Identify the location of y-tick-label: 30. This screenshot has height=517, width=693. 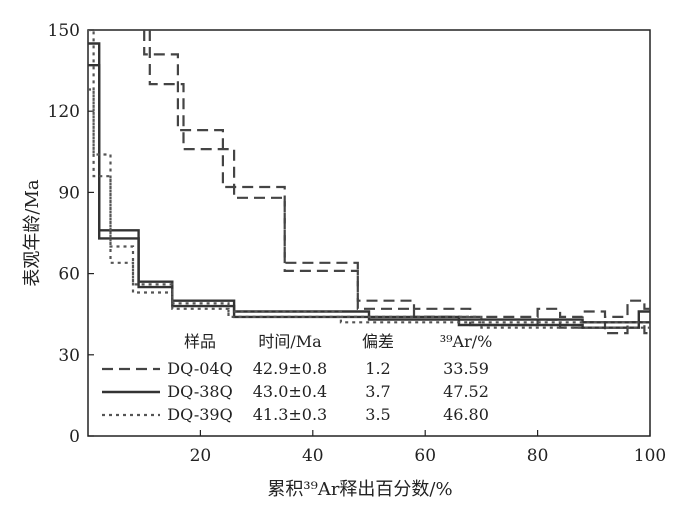
(69, 356).